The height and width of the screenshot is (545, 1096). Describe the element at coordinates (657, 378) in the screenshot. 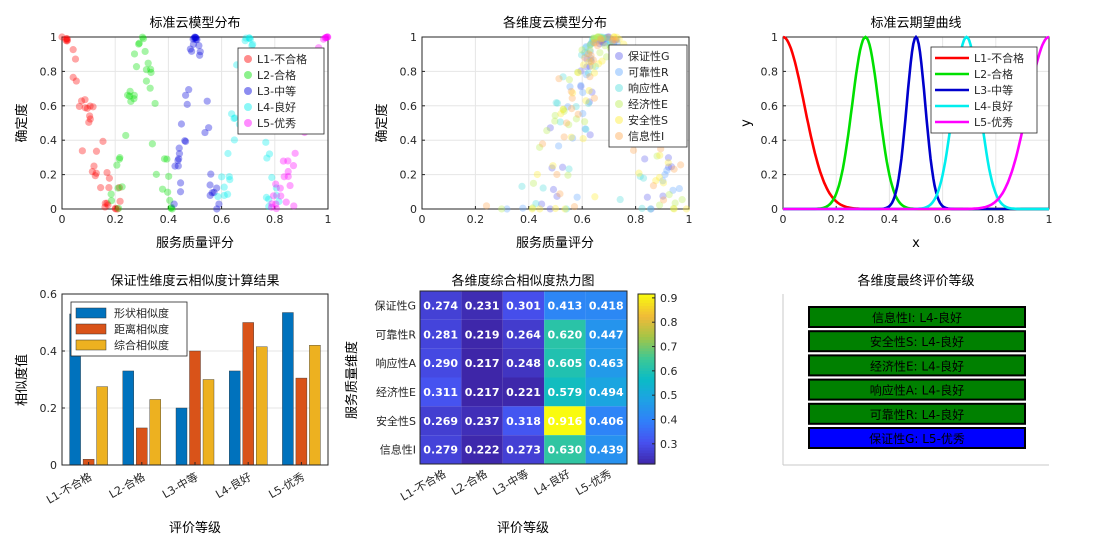

I see `colorbar: 0.3 0.4 0.5 0.6 0.7 0.8 0.9` at that location.